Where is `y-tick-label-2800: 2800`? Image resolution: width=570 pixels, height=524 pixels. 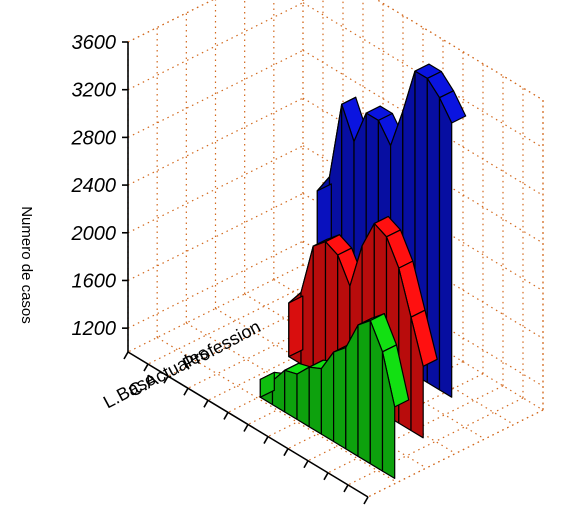
y-tick-label-2800: 2800 is located at coordinates (94, 138).